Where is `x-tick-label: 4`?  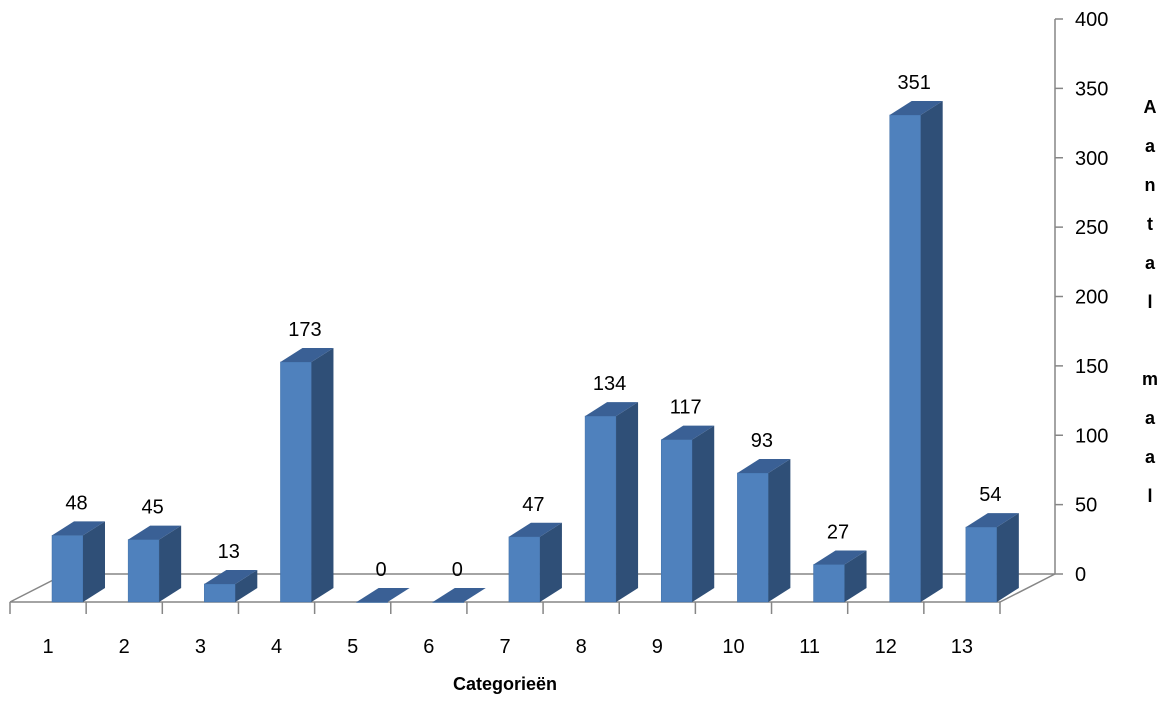
x-tick-label: 4 is located at coordinates (276, 647).